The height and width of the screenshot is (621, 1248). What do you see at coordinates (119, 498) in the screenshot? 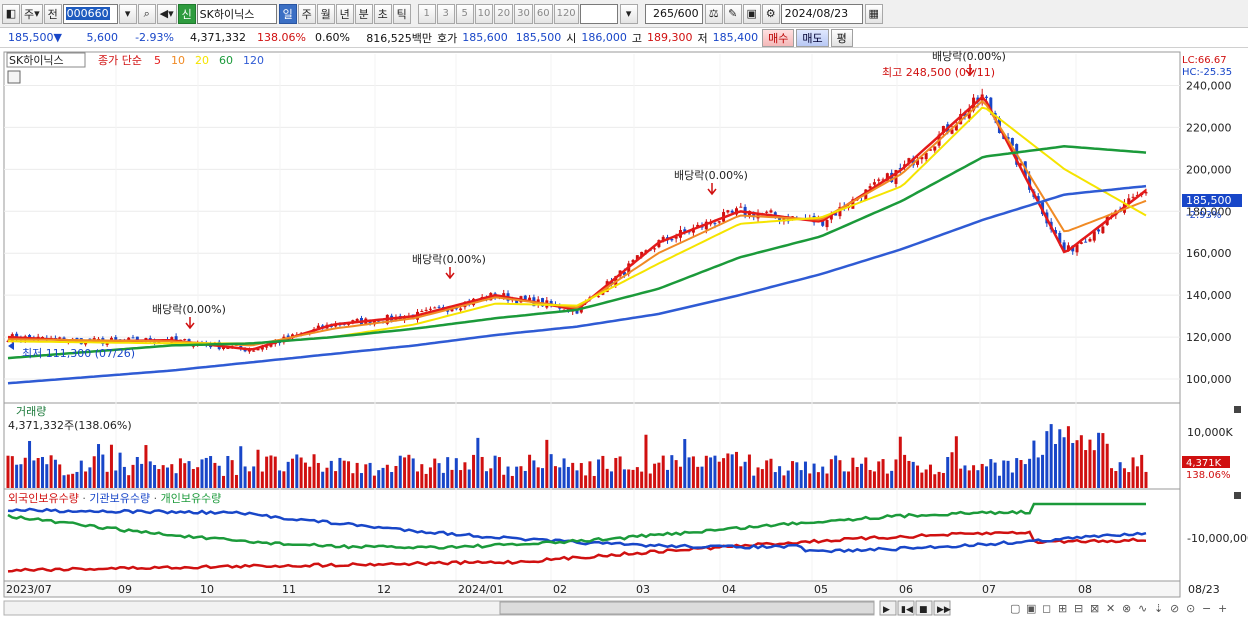
I see `legend-institution: 기관보유수량` at bounding box center [119, 498].